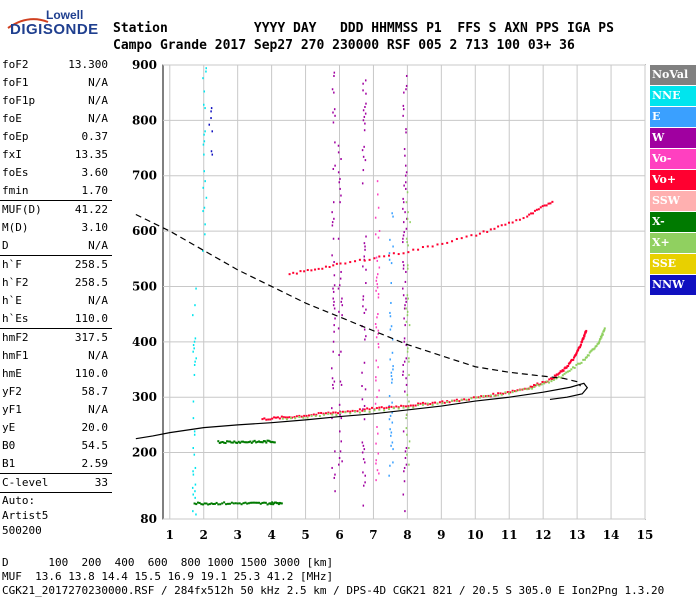 This screenshot has height=600, width=700. Describe the element at coordinates (12, 391) in the screenshot. I see `param-name: yF2` at that location.